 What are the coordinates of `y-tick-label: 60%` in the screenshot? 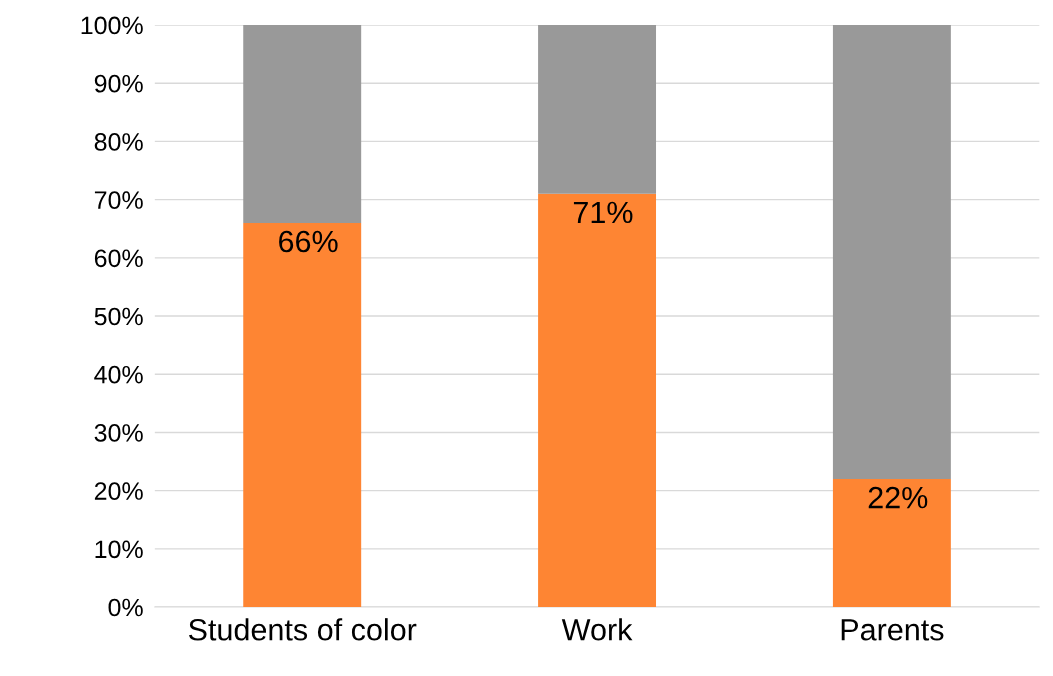 It's located at (118, 258).